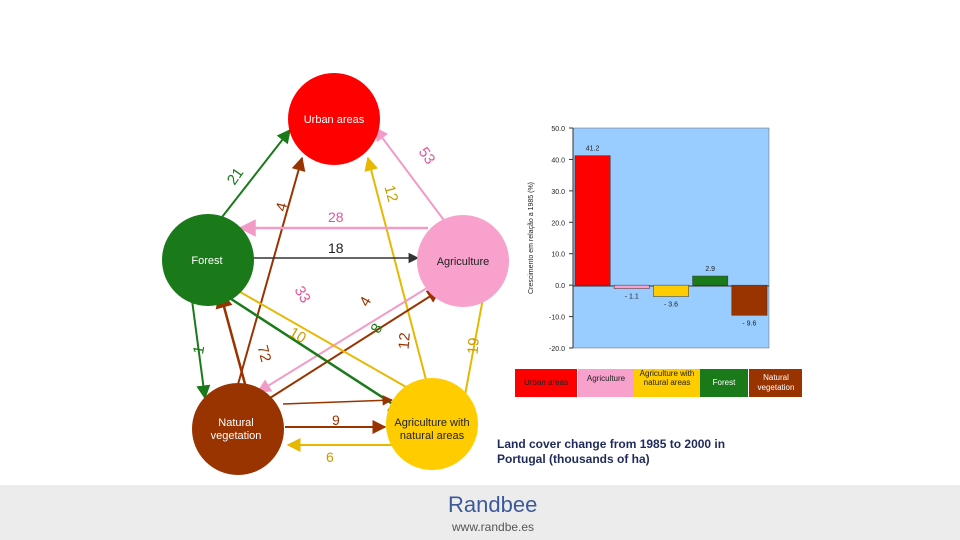 The width and height of the screenshot is (960, 540). I want to click on node-urban-areas-label: Urban areas, so click(334, 120).